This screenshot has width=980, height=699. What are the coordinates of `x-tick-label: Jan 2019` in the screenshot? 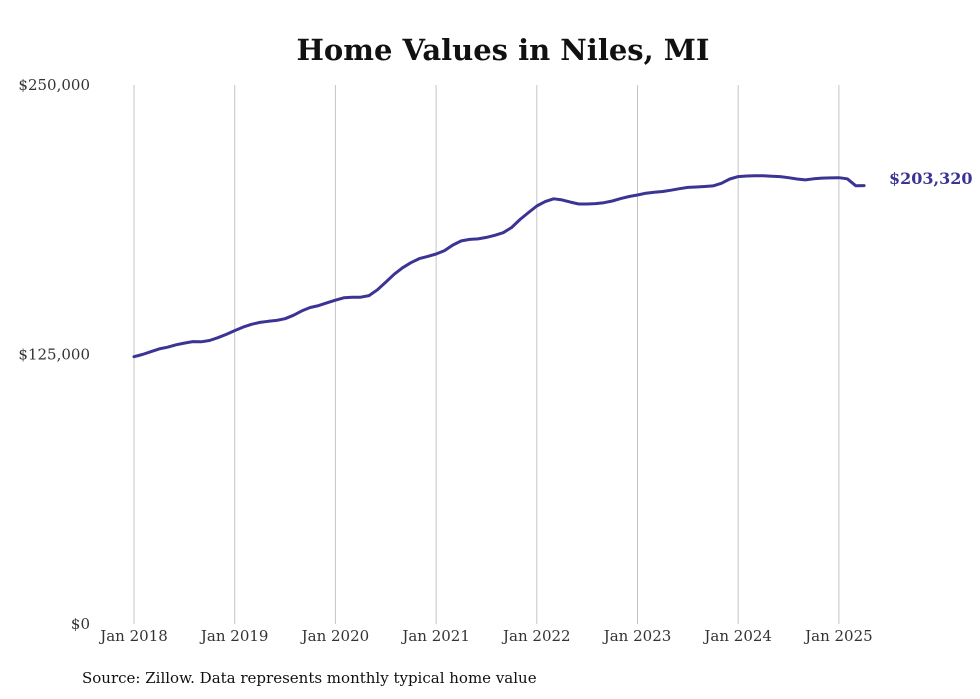 It's located at (234, 636).